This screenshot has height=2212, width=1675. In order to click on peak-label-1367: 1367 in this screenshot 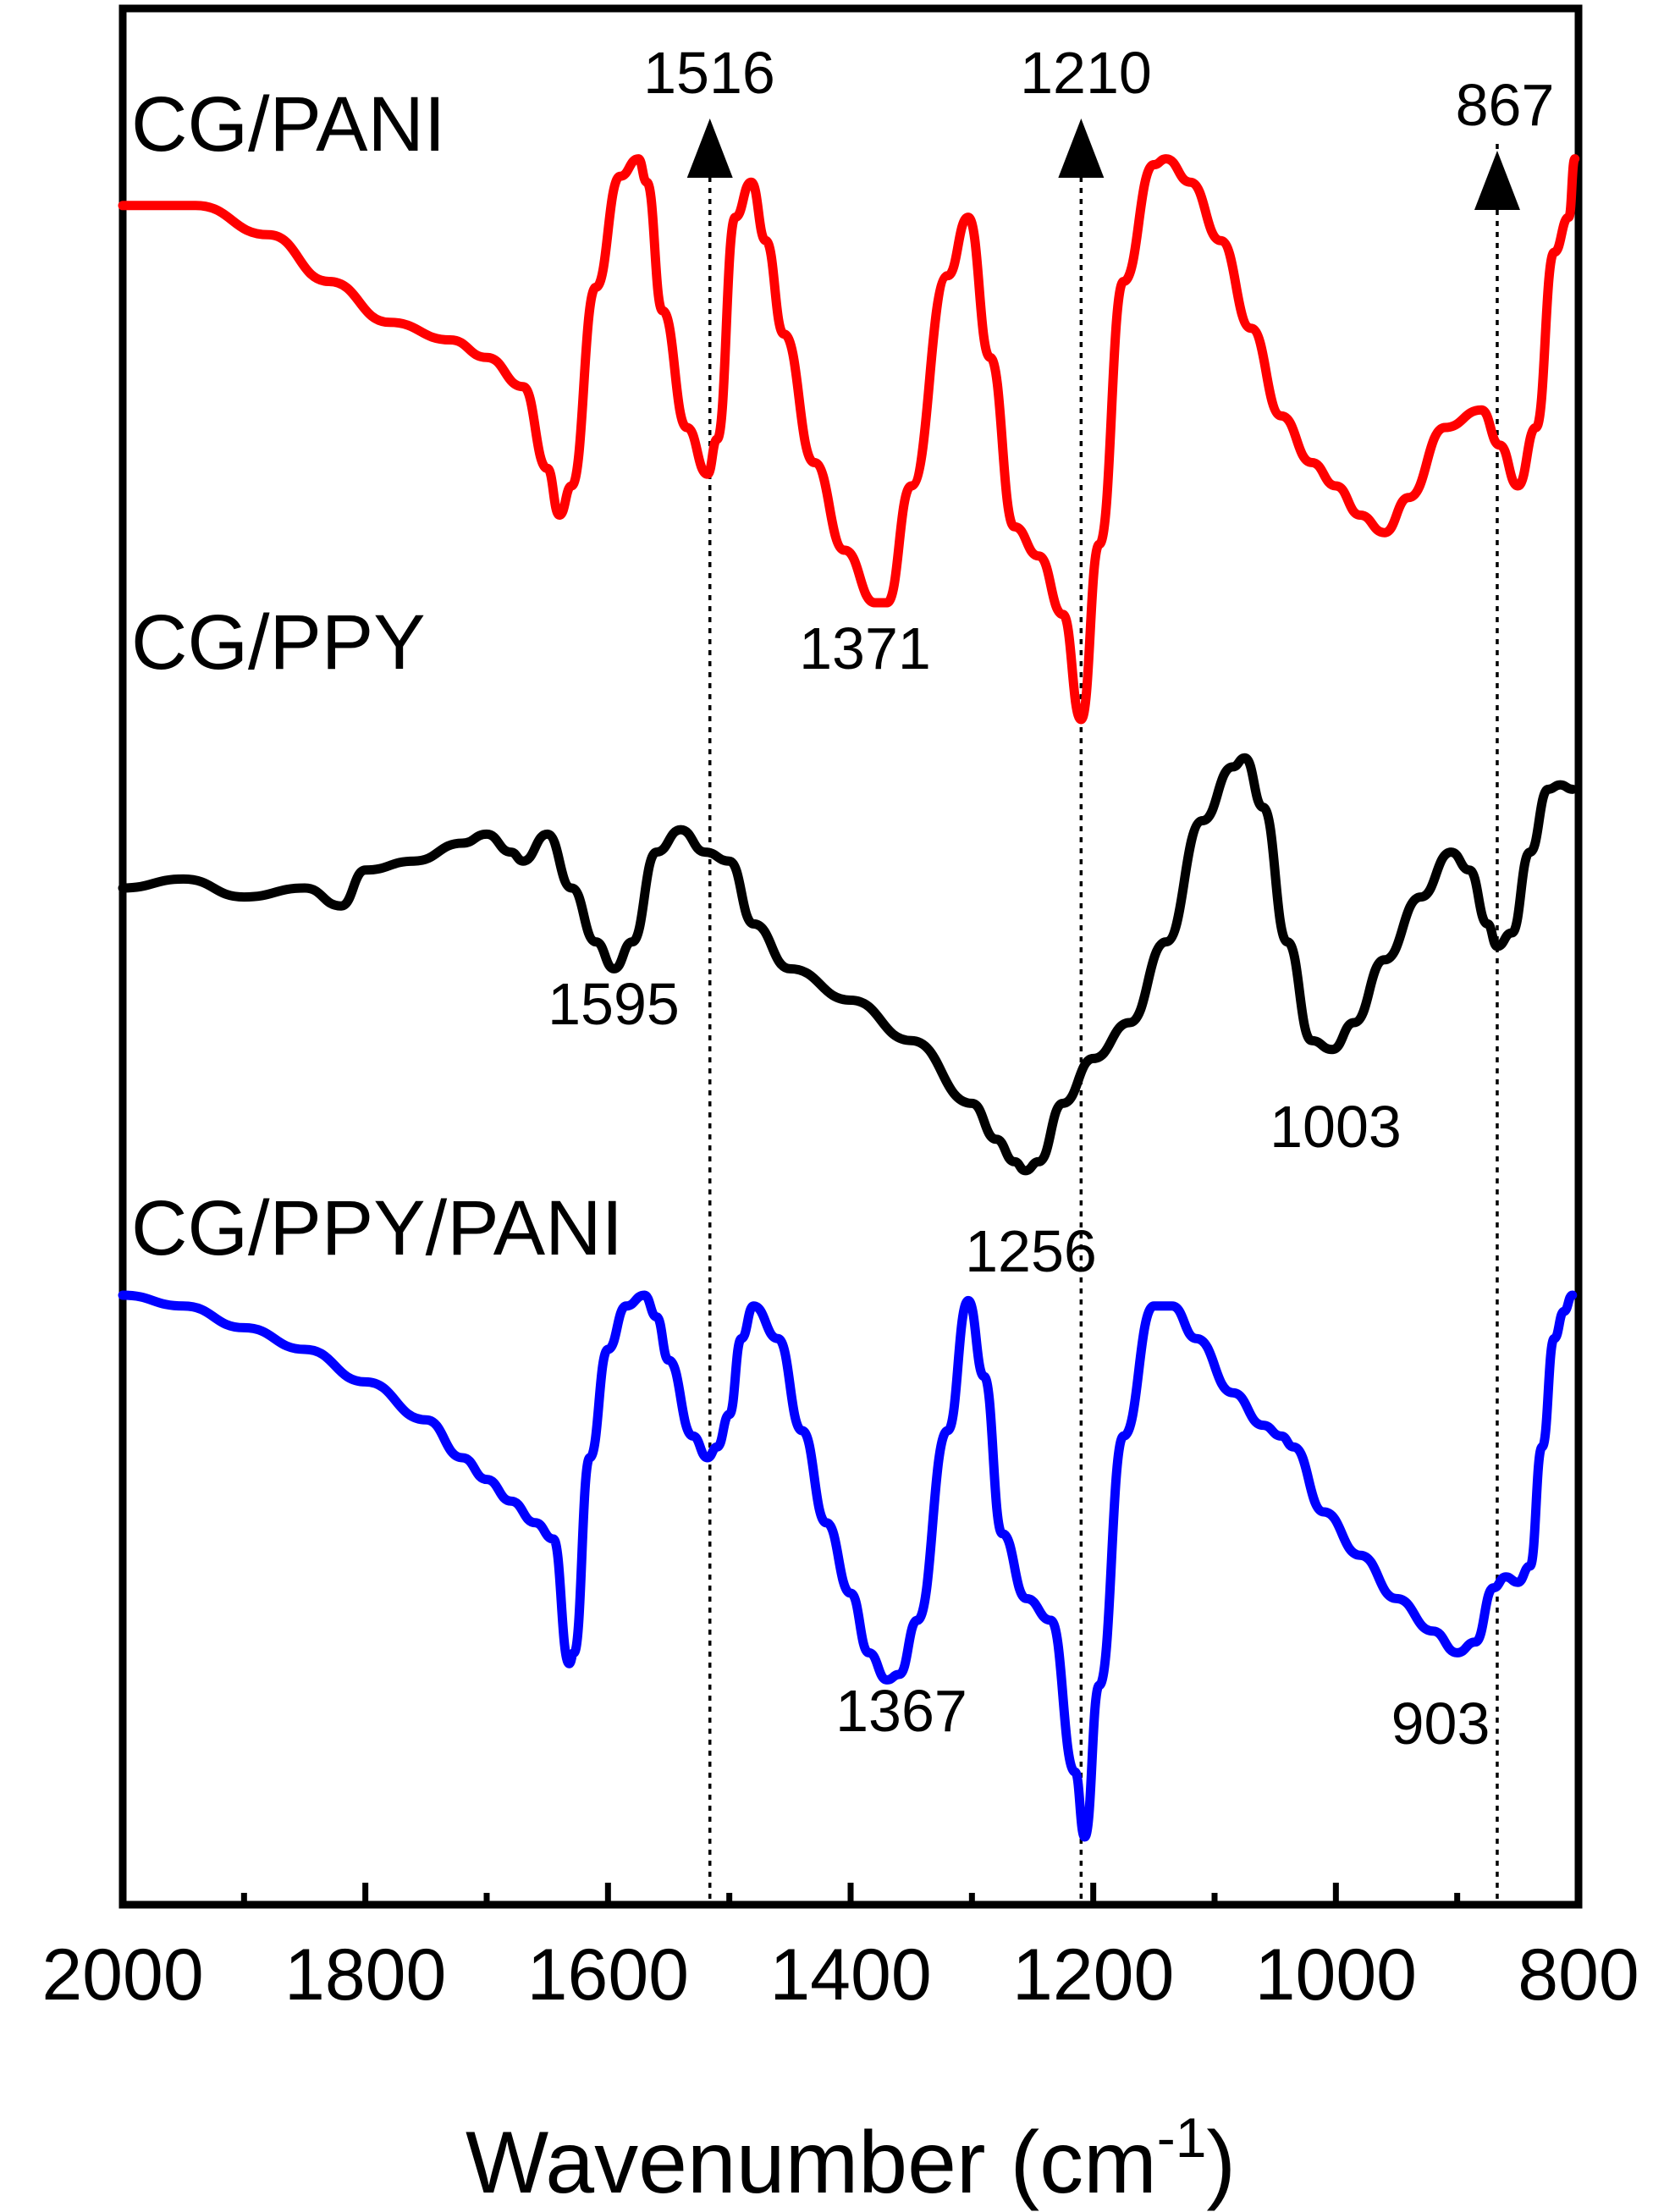, I will do `click(901, 1711)`.